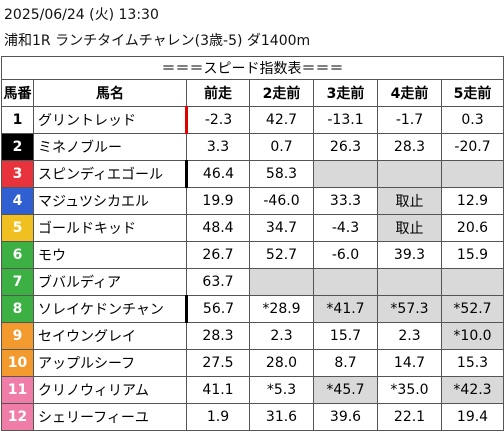 The width and height of the screenshot is (504, 434). I want to click on cell: 19.9, so click(218, 201).